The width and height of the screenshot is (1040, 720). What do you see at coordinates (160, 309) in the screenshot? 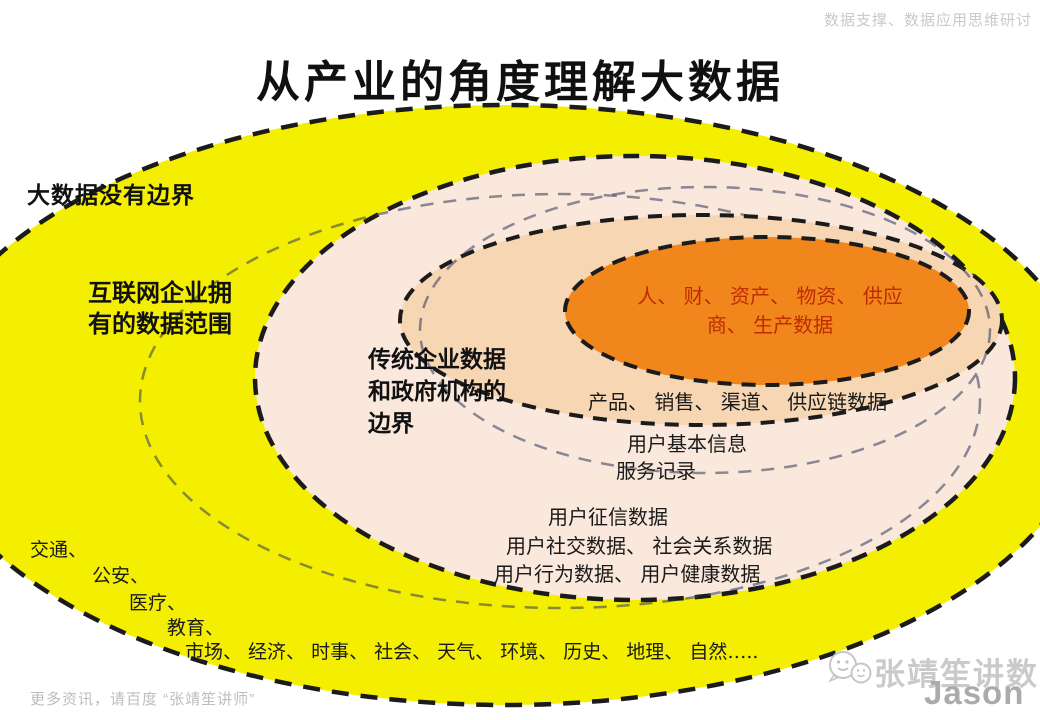
I see `label-internet-company-data-range: 互联网企业拥 有的数据范围` at bounding box center [160, 309].